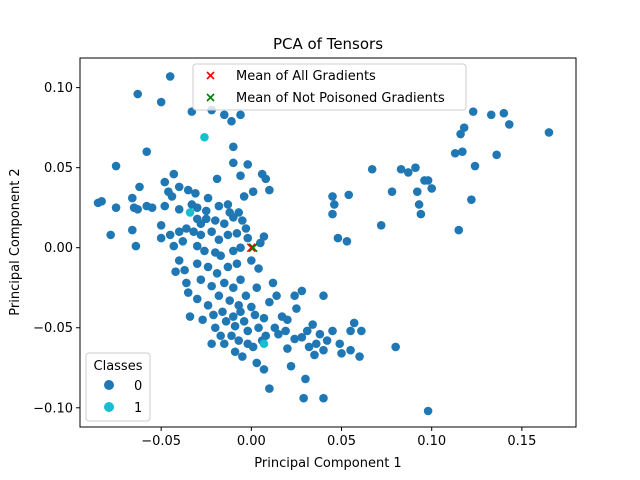 The image size is (640, 480). I want to click on legend-mean-all-marker, so click(210, 75).